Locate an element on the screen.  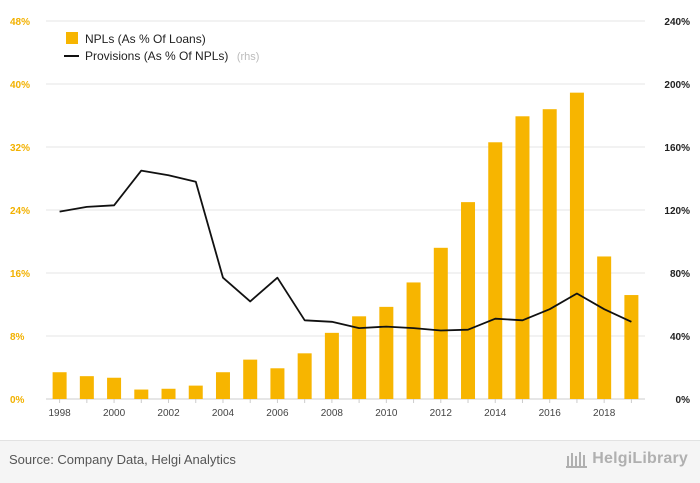
right-axis: 0% 40% 80% 120% 160% 200% 240% is located at coordinates (677, 211).